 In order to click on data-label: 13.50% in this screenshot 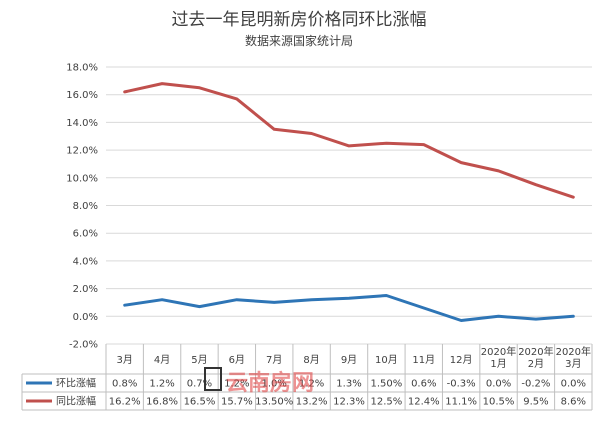, I will do `click(274, 402)`.